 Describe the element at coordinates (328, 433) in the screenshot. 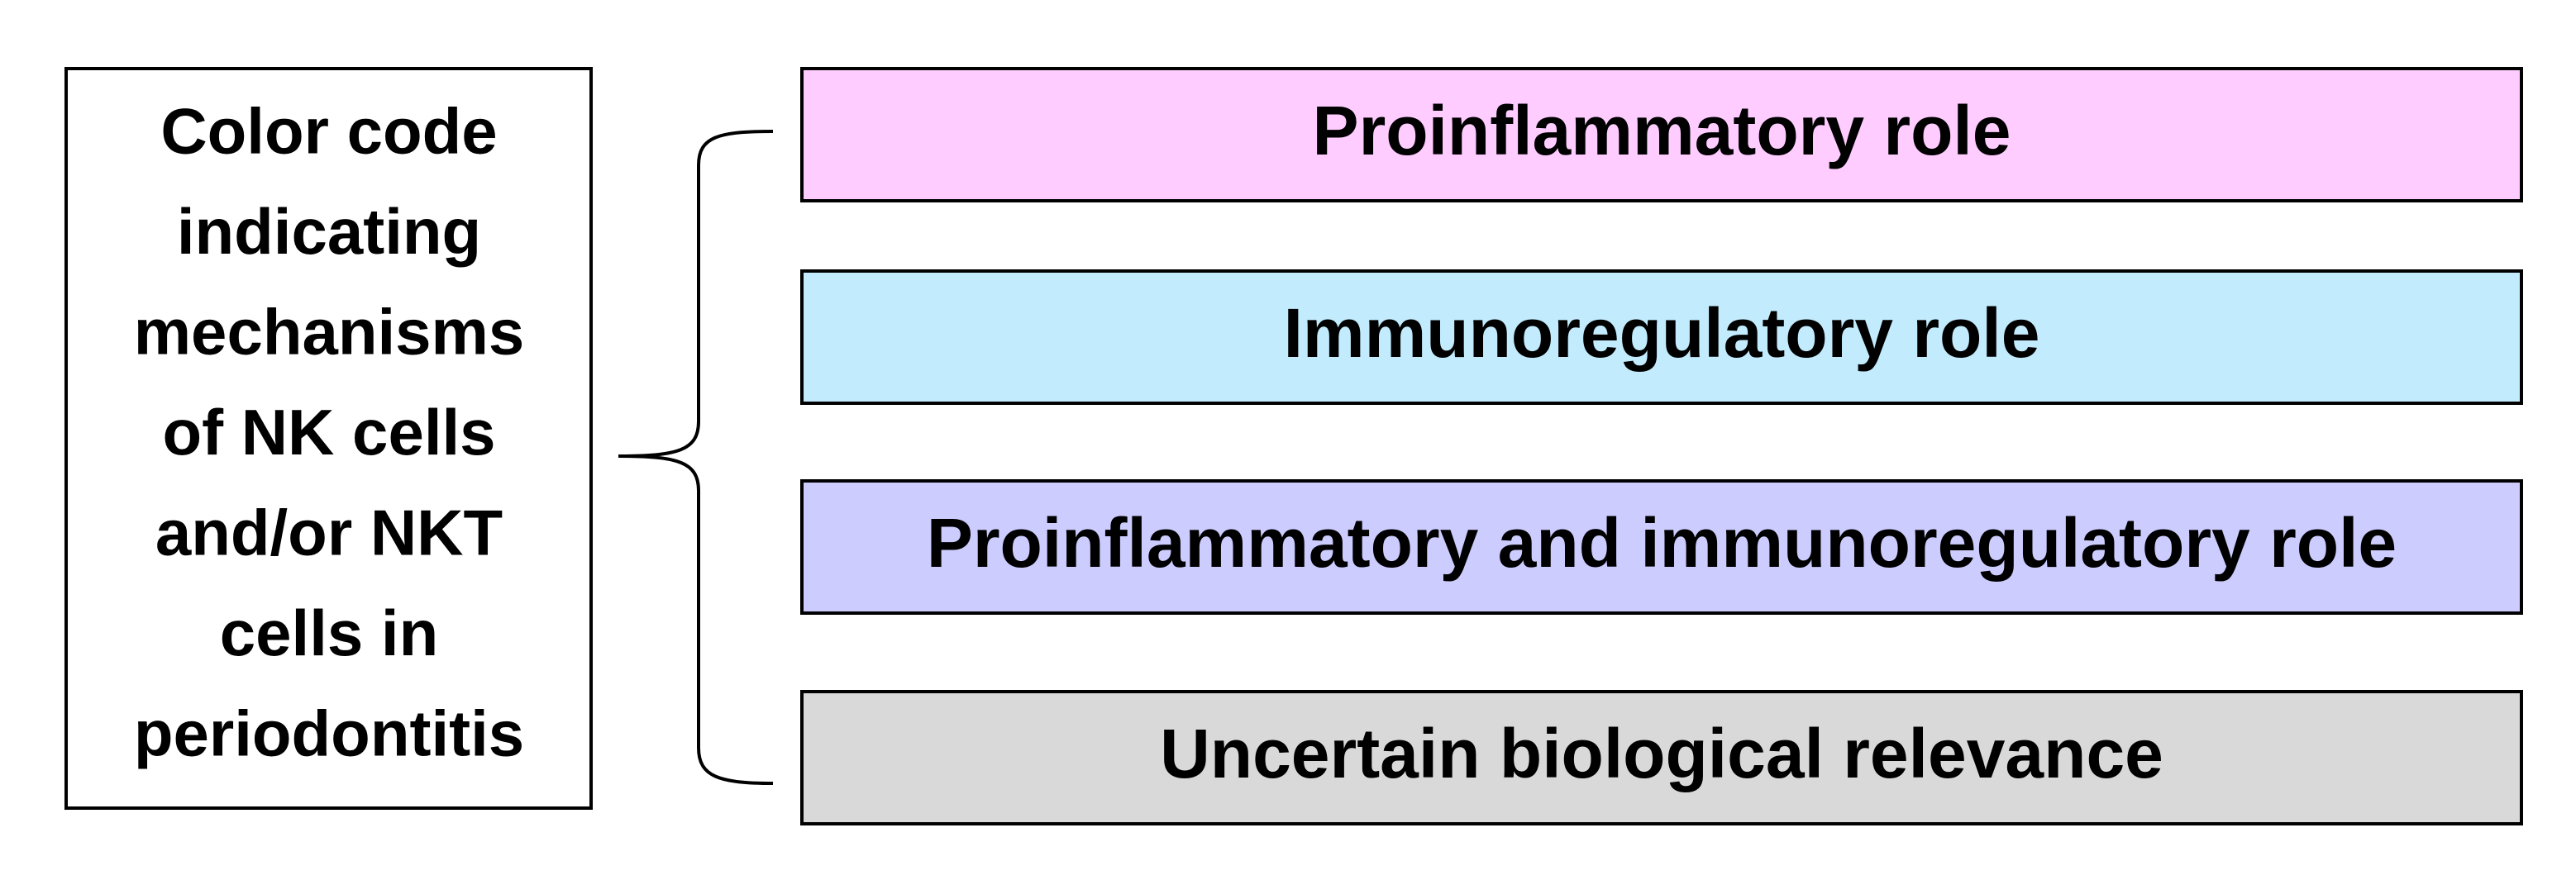

I see `legend-text: of NK cells` at that location.